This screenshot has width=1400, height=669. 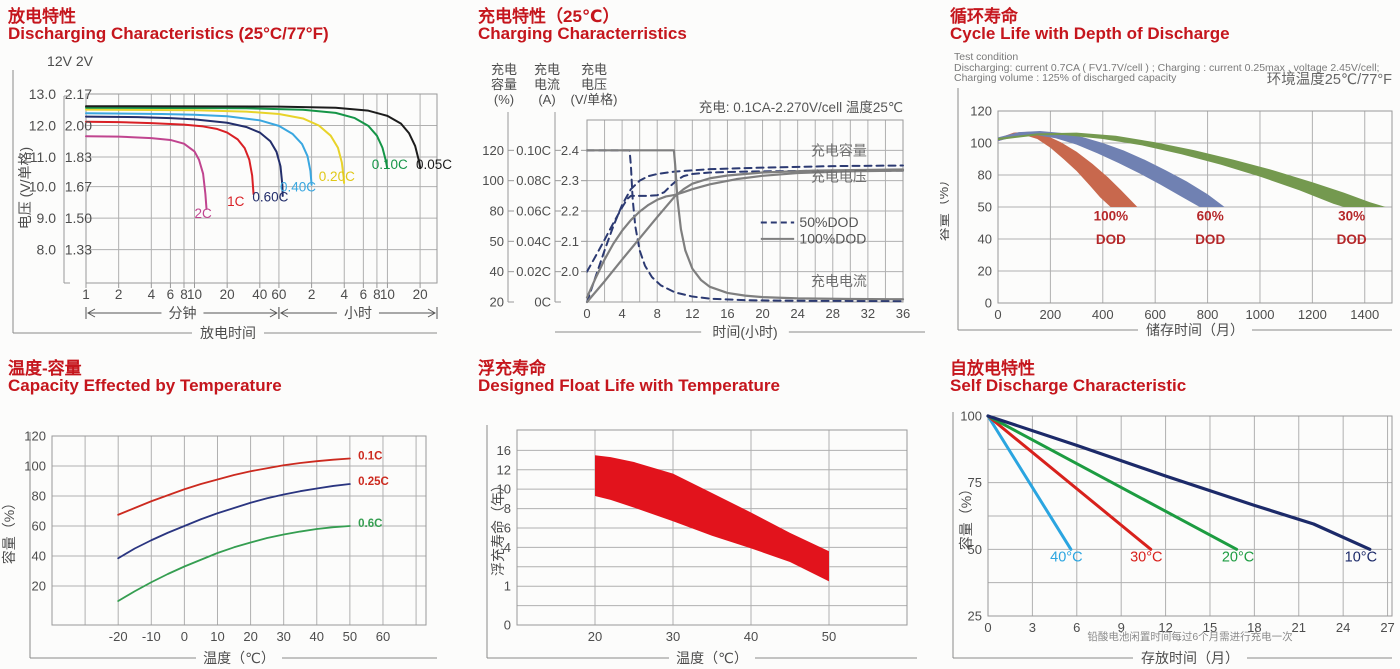 I want to click on curve-label: 60%, so click(x=1210, y=216).